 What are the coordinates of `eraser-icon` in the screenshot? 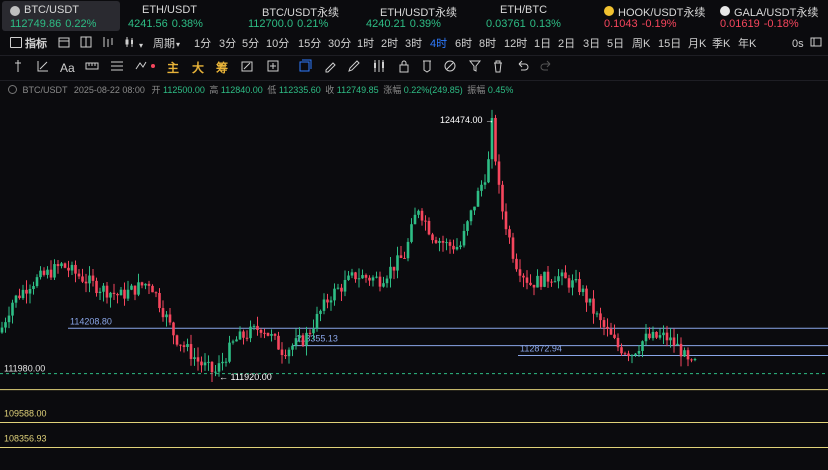 It's located at (450, 68).